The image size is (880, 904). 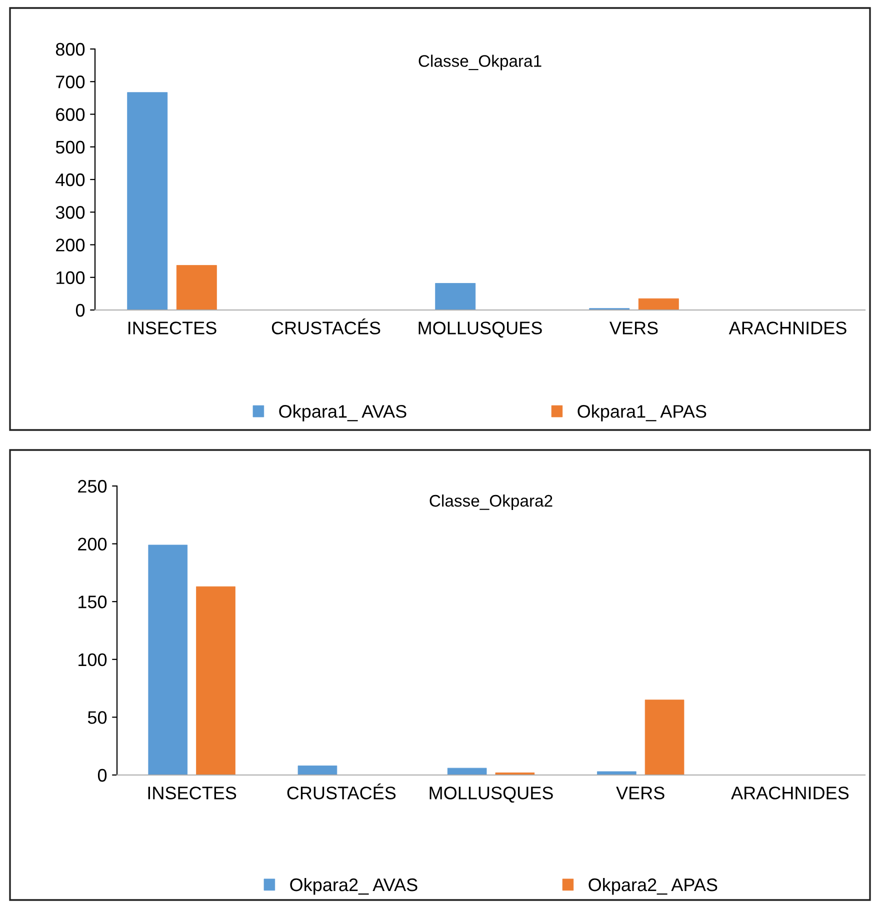 What do you see at coordinates (92, 602) in the screenshot?
I see `y-tick-label: 150` at bounding box center [92, 602].